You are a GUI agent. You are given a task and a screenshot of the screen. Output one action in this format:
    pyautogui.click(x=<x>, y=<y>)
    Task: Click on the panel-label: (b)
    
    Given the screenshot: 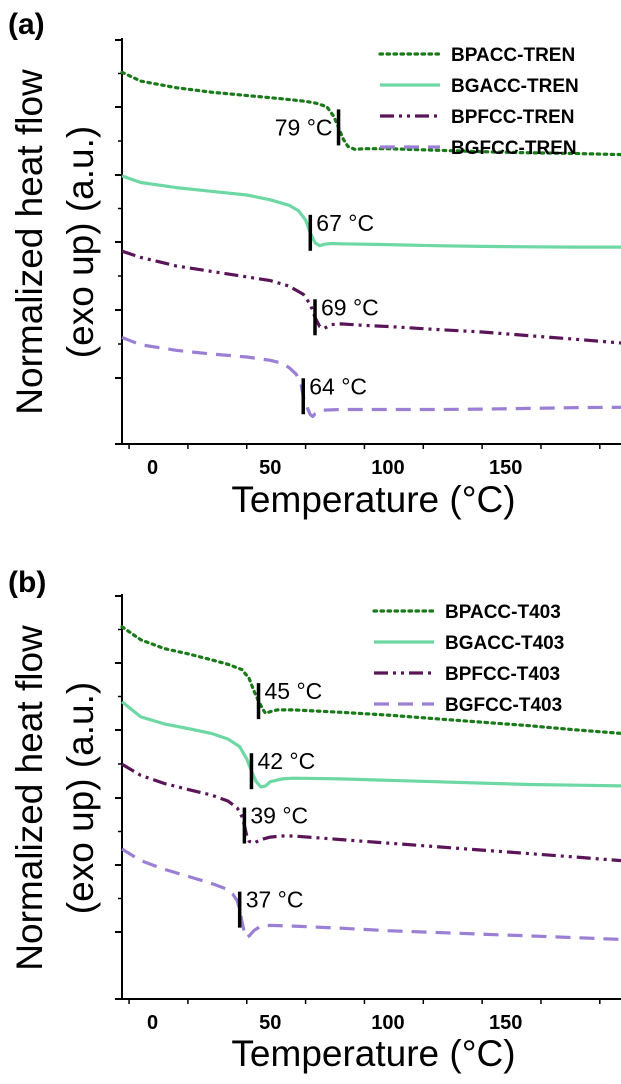 What is the action you would take?
    pyautogui.click(x=27, y=582)
    